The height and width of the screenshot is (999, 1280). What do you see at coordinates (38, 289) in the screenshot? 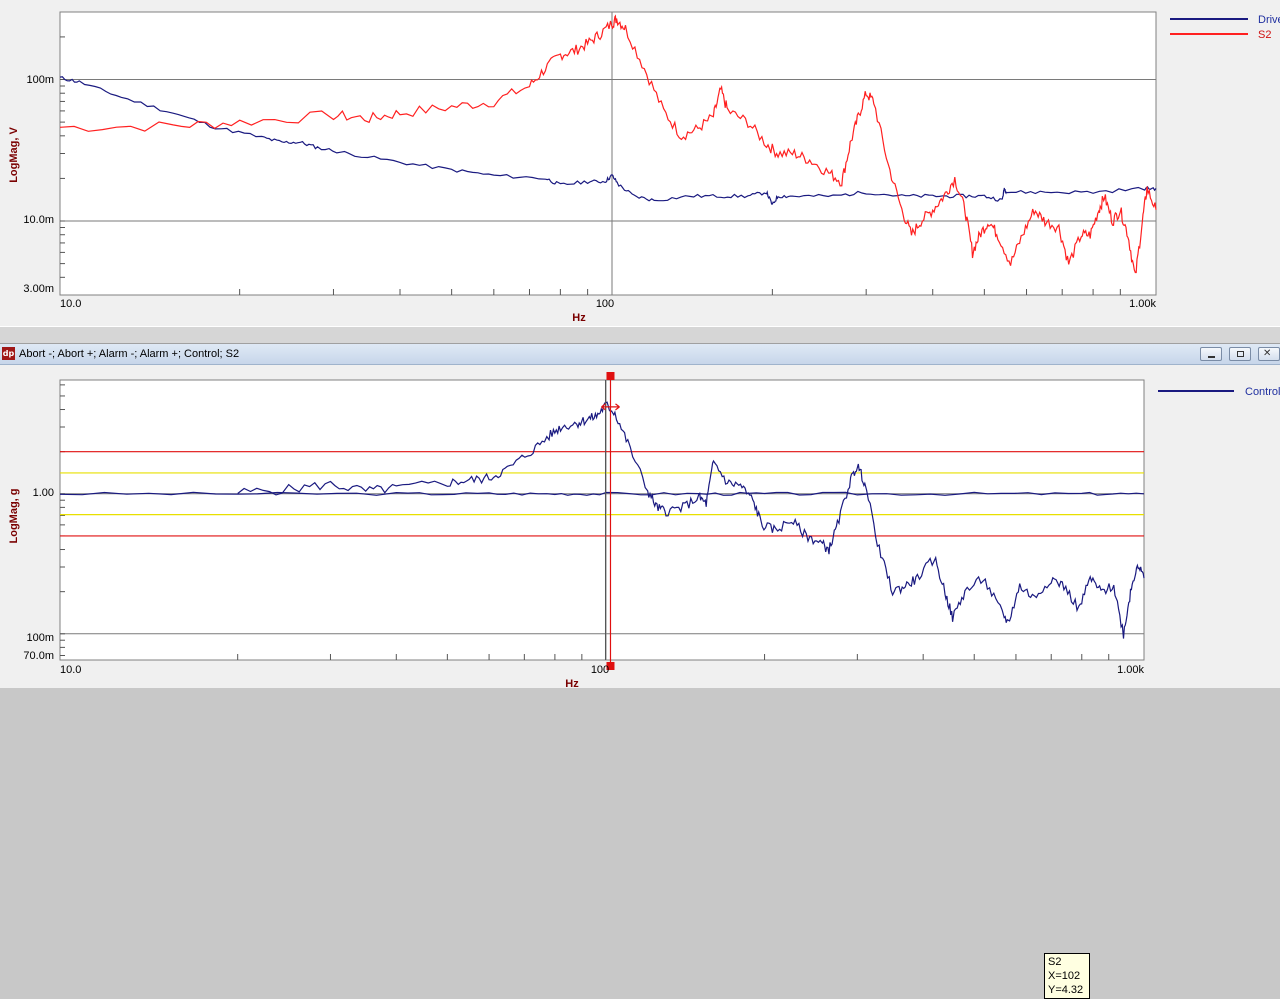
I see `top-y-tick-3m: 3.00m` at bounding box center [38, 289].